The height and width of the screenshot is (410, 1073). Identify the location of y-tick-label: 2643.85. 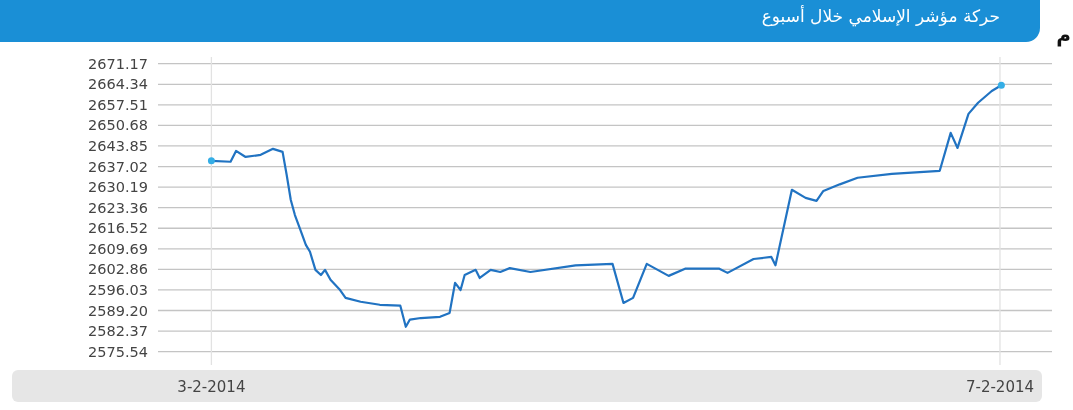
(118, 145).